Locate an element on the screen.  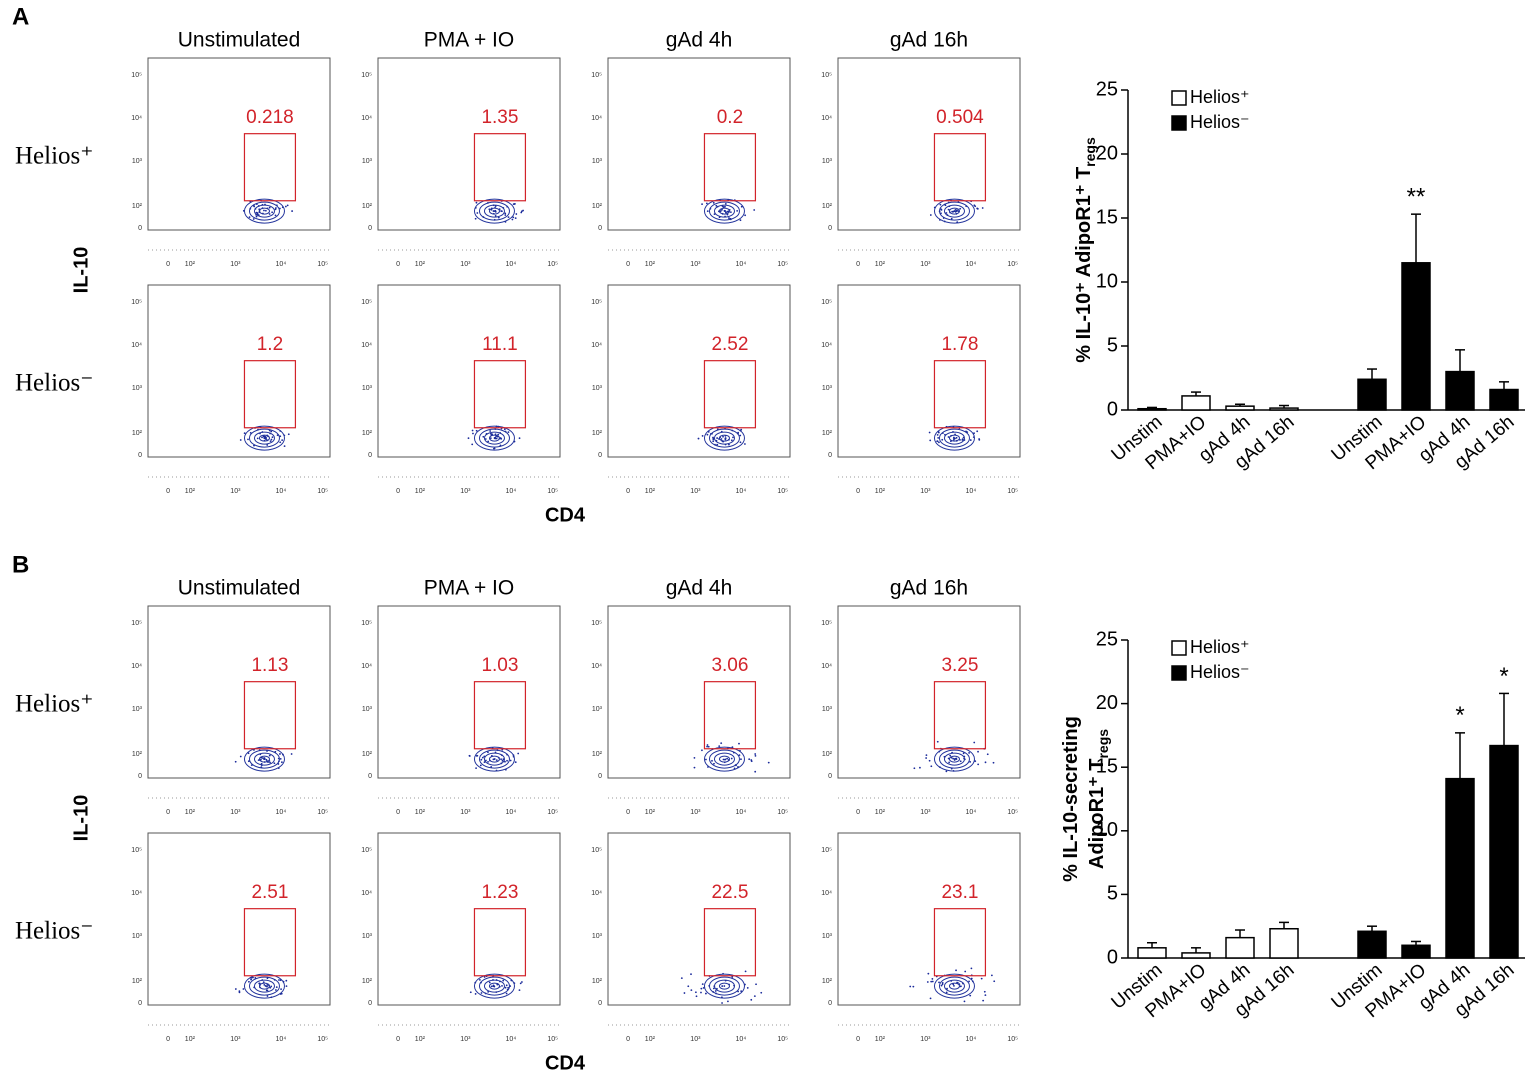
y-axis-label-text: % IL-10⁺ AdipoR1⁺ T is located at coordinates (1084, 265).